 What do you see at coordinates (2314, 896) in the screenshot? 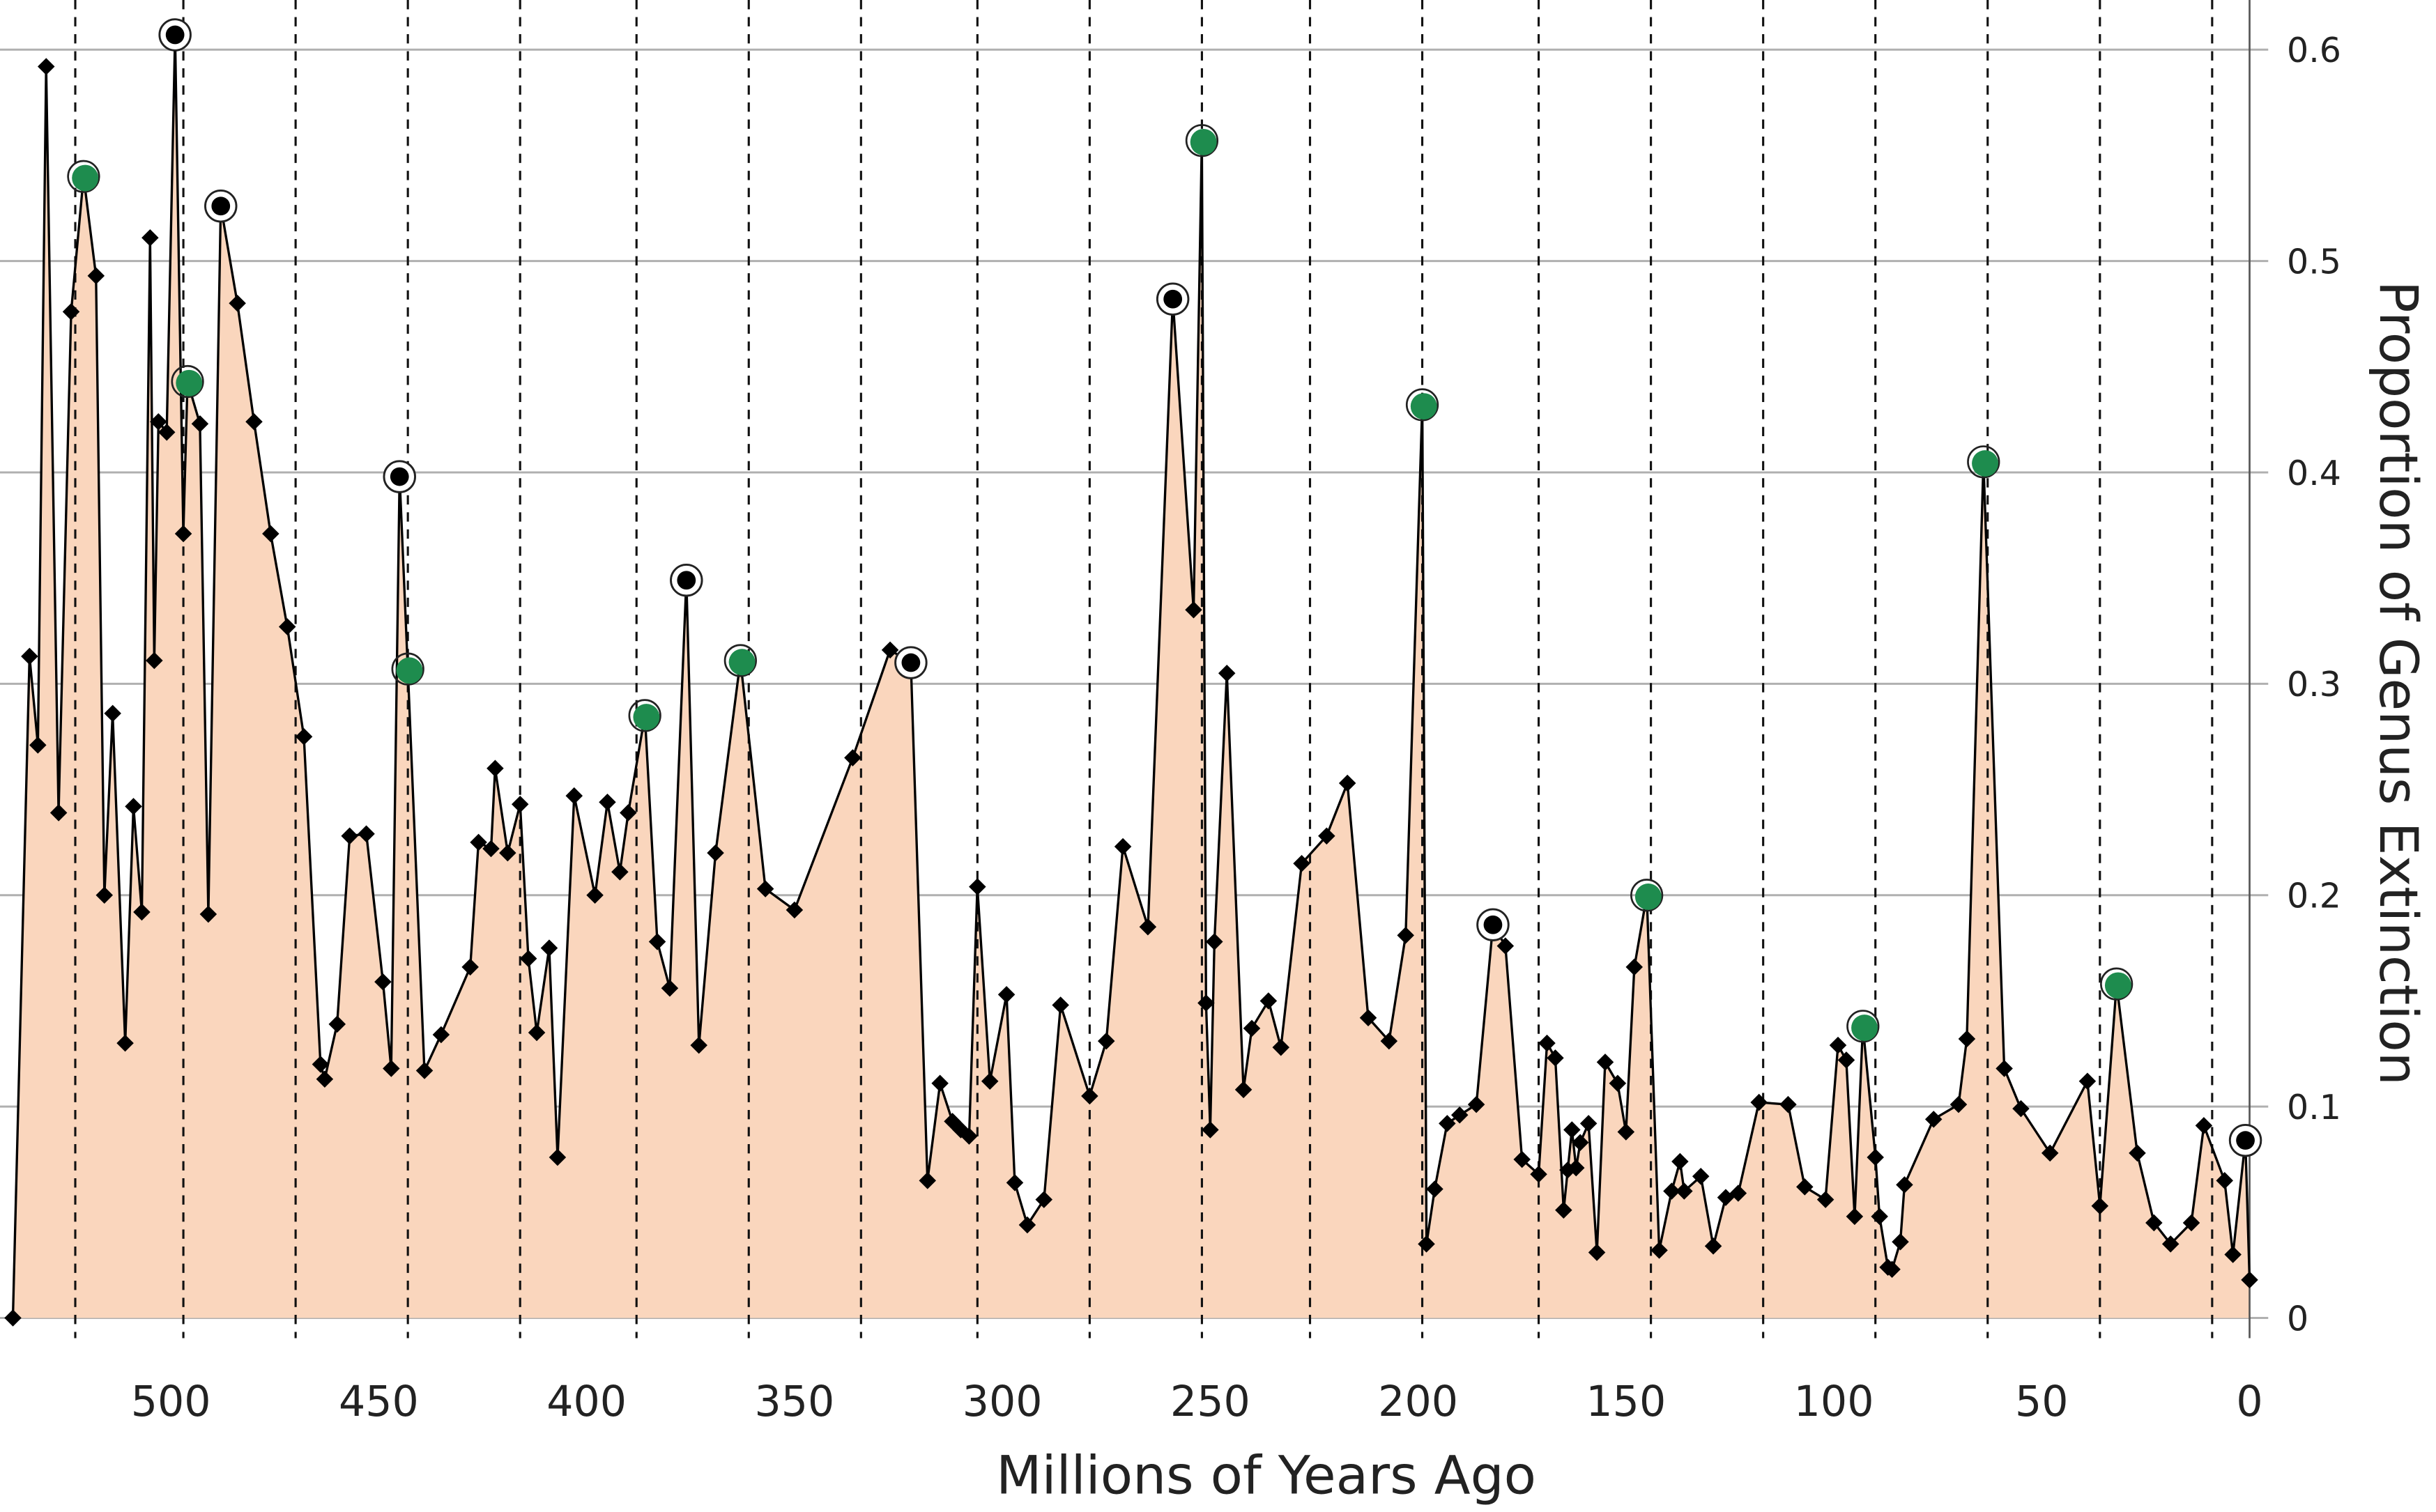
I see `y-tick-label: 0.2` at bounding box center [2314, 896].